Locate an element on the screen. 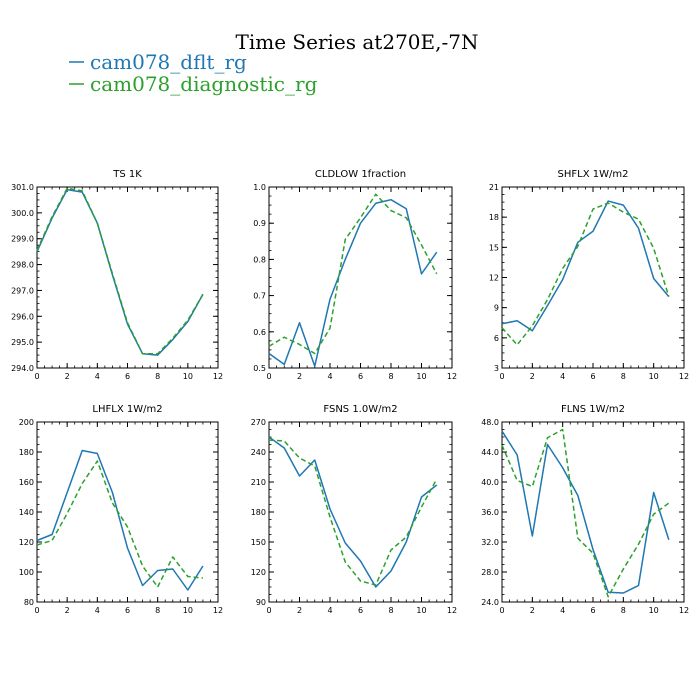  lhflx-series-dflt-line is located at coordinates (120, 520).